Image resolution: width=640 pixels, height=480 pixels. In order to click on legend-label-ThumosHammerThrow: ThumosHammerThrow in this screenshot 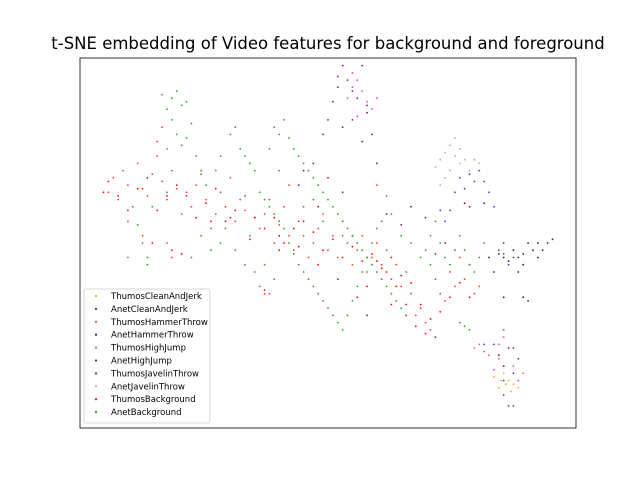, I will do `click(159, 323)`.